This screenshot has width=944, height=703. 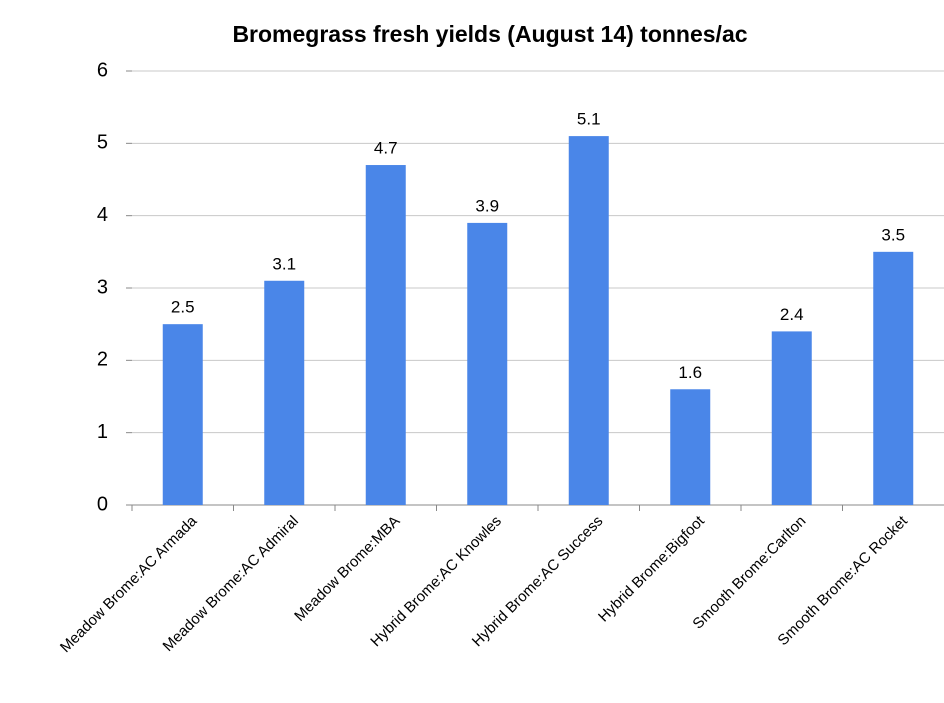 What do you see at coordinates (183, 307) in the screenshot?
I see `data-label: 2.5` at bounding box center [183, 307].